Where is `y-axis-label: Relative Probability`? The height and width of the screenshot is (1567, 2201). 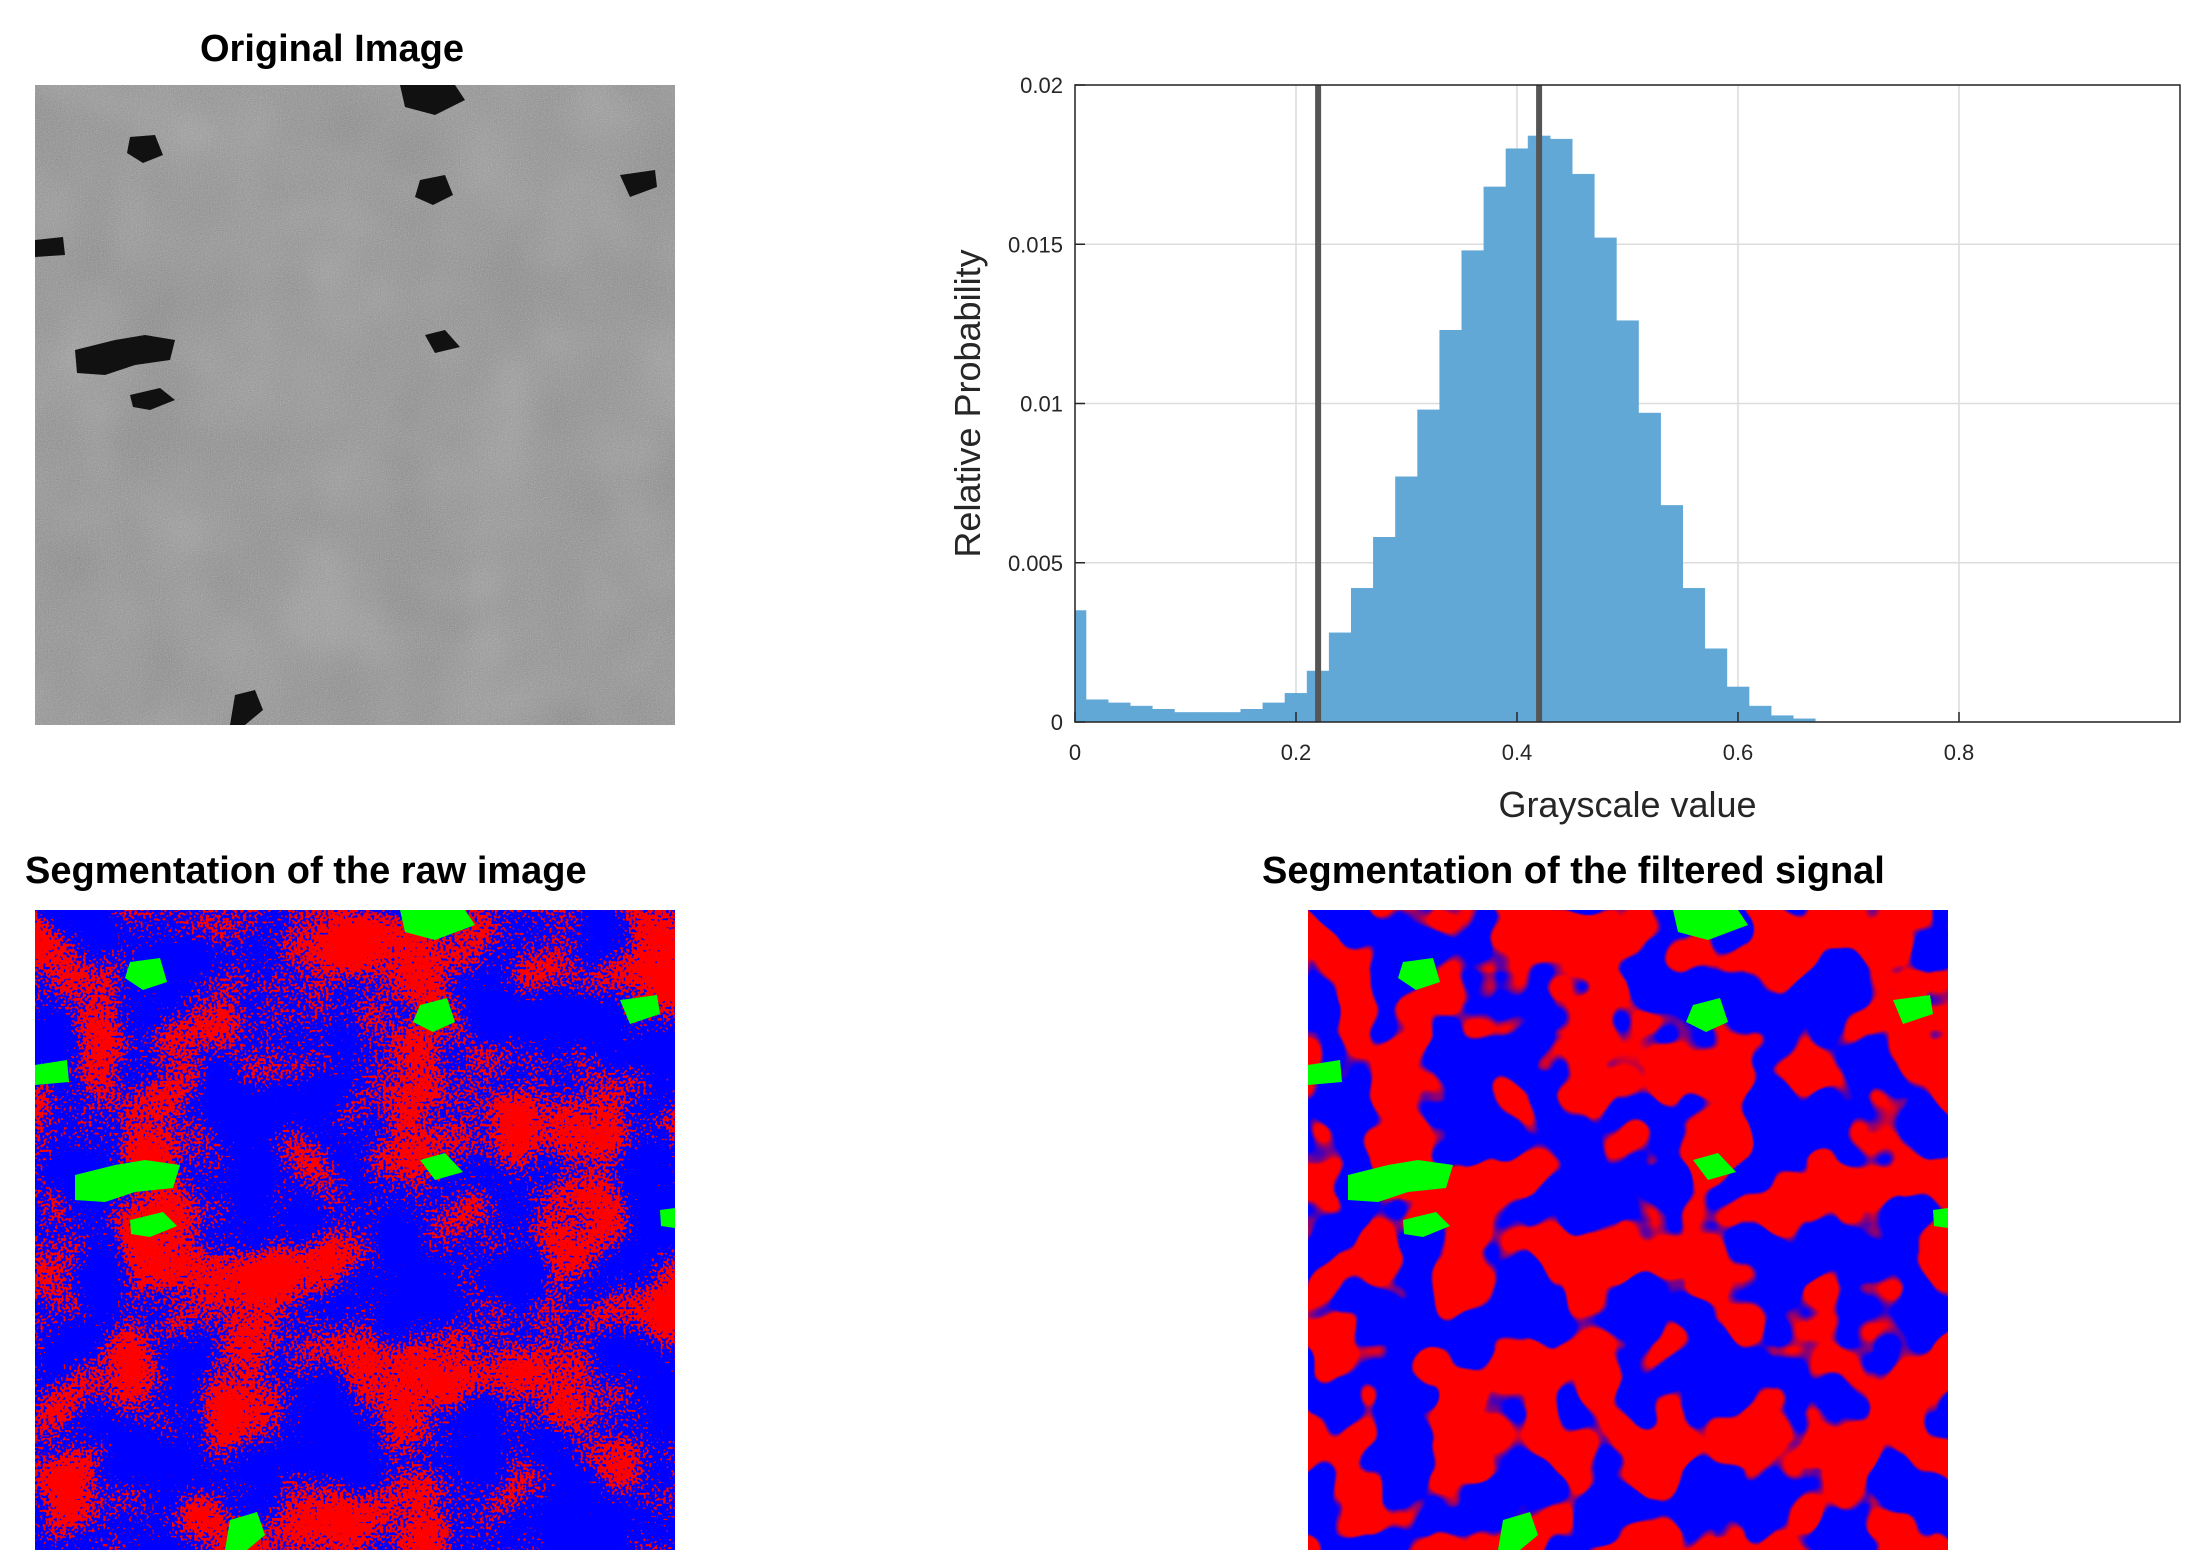 y-axis-label: Relative Probability is located at coordinates (967, 403).